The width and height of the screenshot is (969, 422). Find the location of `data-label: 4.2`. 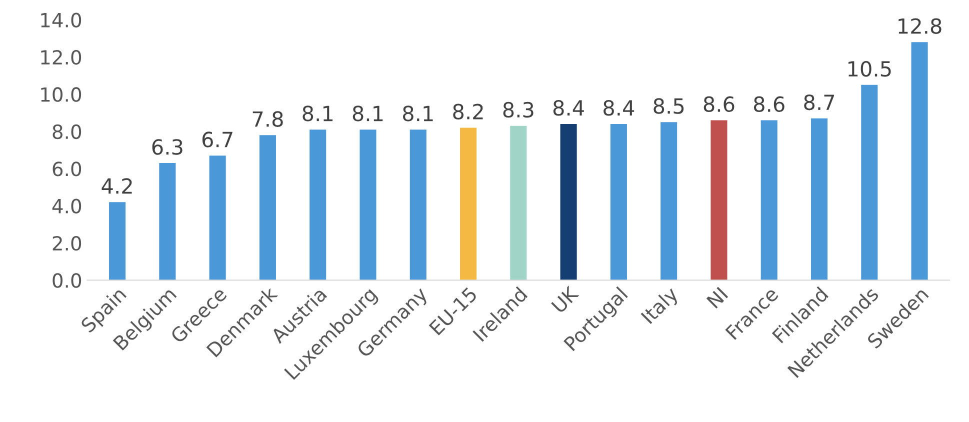

data-label: 4.2 is located at coordinates (117, 186).